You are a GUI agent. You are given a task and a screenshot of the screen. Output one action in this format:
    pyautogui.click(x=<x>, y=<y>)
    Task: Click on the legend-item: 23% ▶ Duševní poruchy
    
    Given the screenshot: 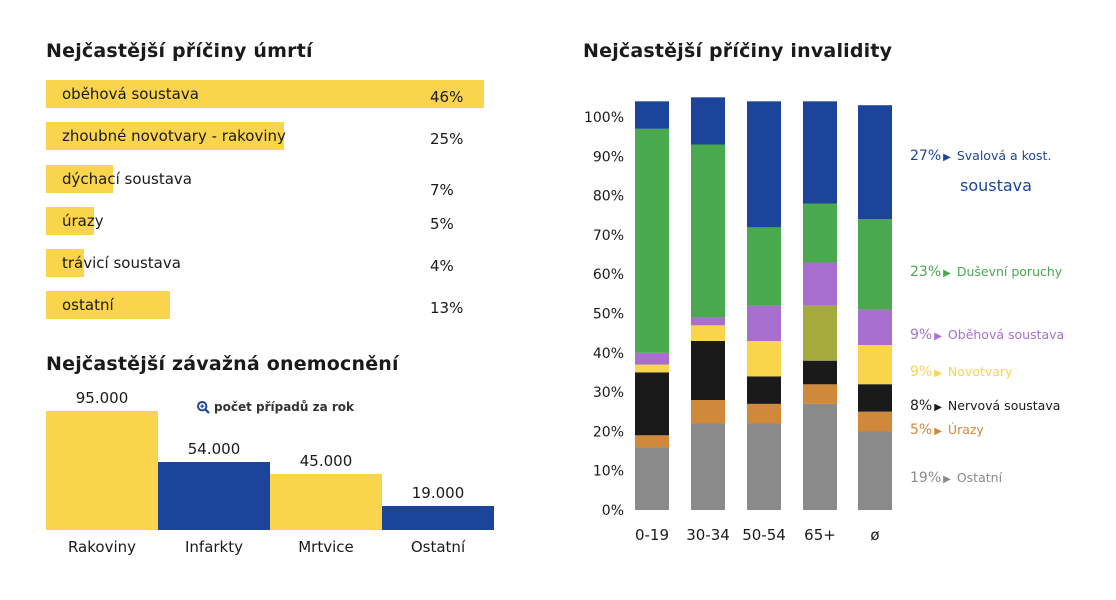 What is the action you would take?
    pyautogui.click(x=986, y=272)
    